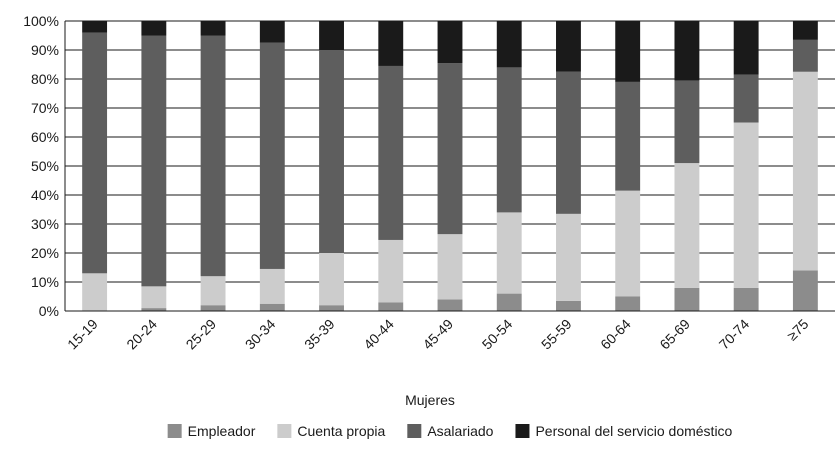 Image resolution: width=837 pixels, height=450 pixels. I want to click on legend-item: Cuenta propia, so click(331, 431).